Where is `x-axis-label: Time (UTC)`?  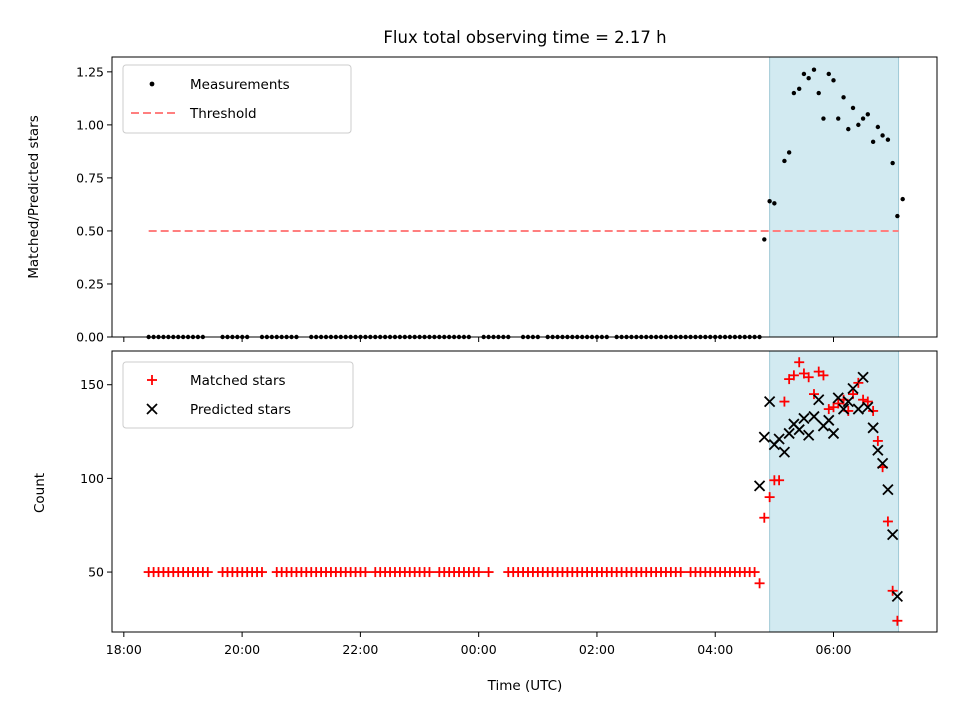 x-axis-label: Time (UTC) is located at coordinates (525, 686).